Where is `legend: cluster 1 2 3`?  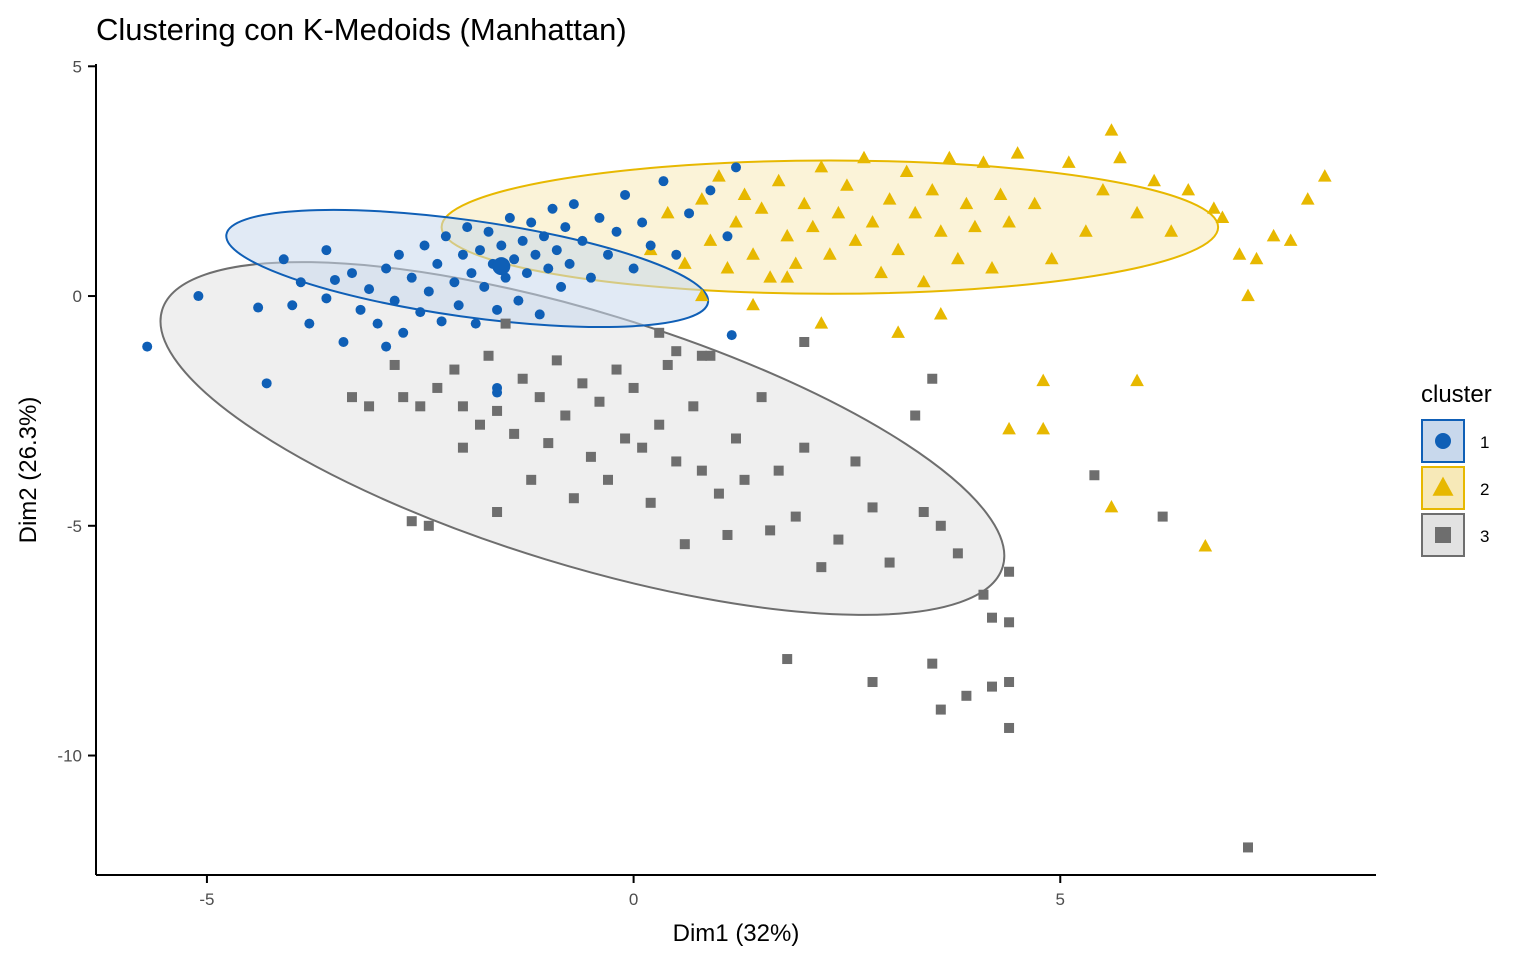
legend: cluster 1 2 3 is located at coordinates (1456, 469).